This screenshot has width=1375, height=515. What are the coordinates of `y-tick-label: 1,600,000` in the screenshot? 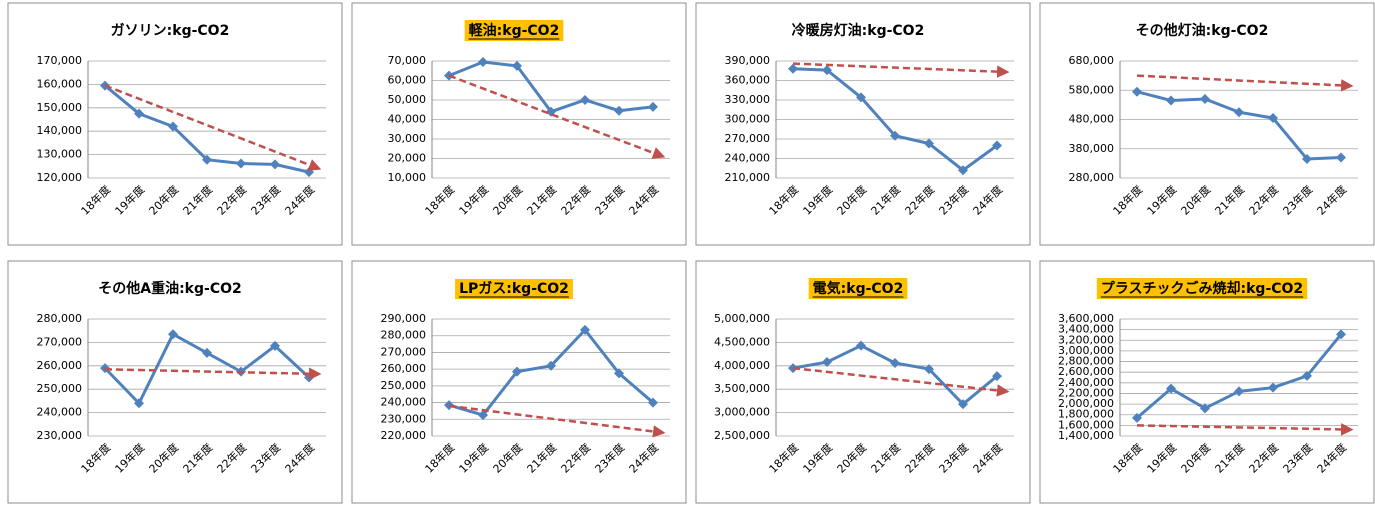 It's located at (1086, 424).